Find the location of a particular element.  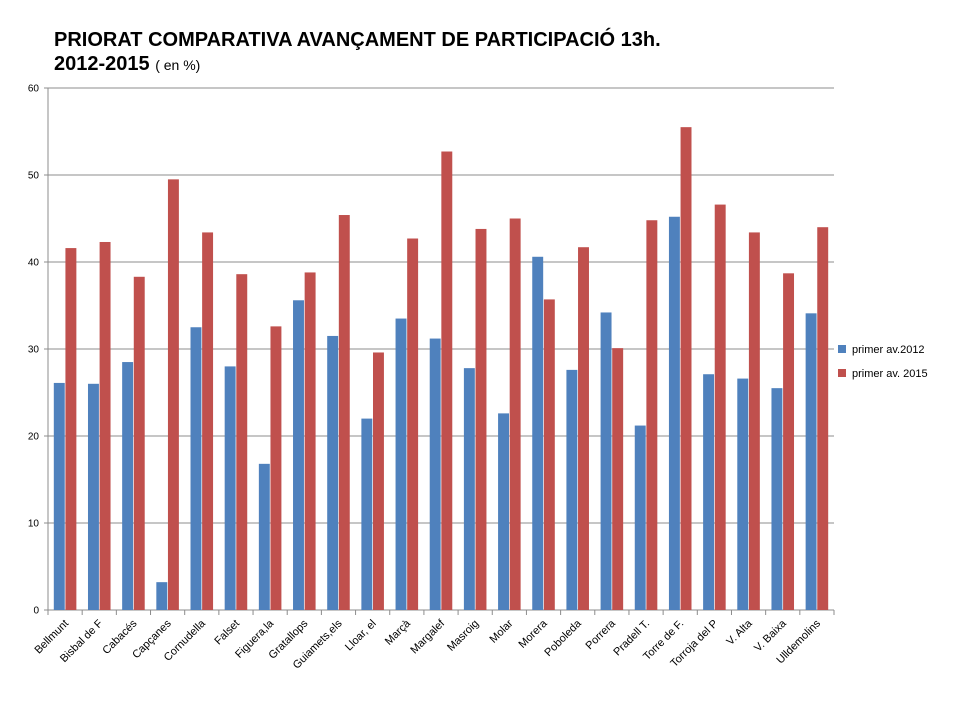

y-tick-label: 0 is located at coordinates (36, 611).